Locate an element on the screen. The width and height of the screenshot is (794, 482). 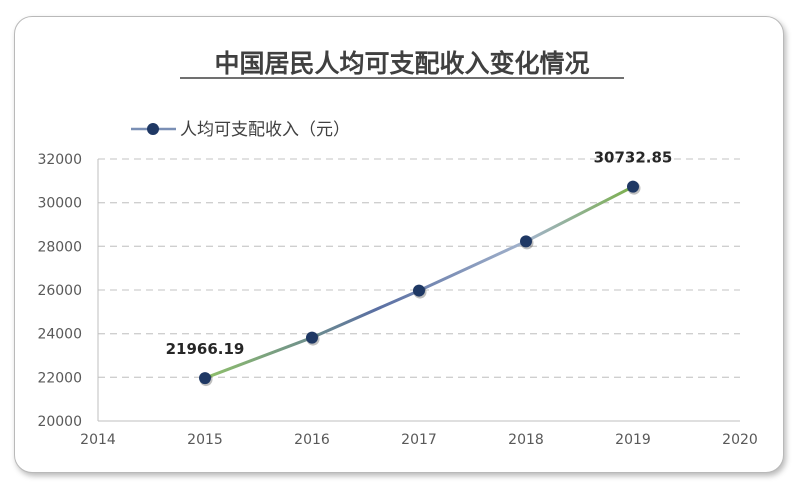
legend-marker is located at coordinates (153, 129).